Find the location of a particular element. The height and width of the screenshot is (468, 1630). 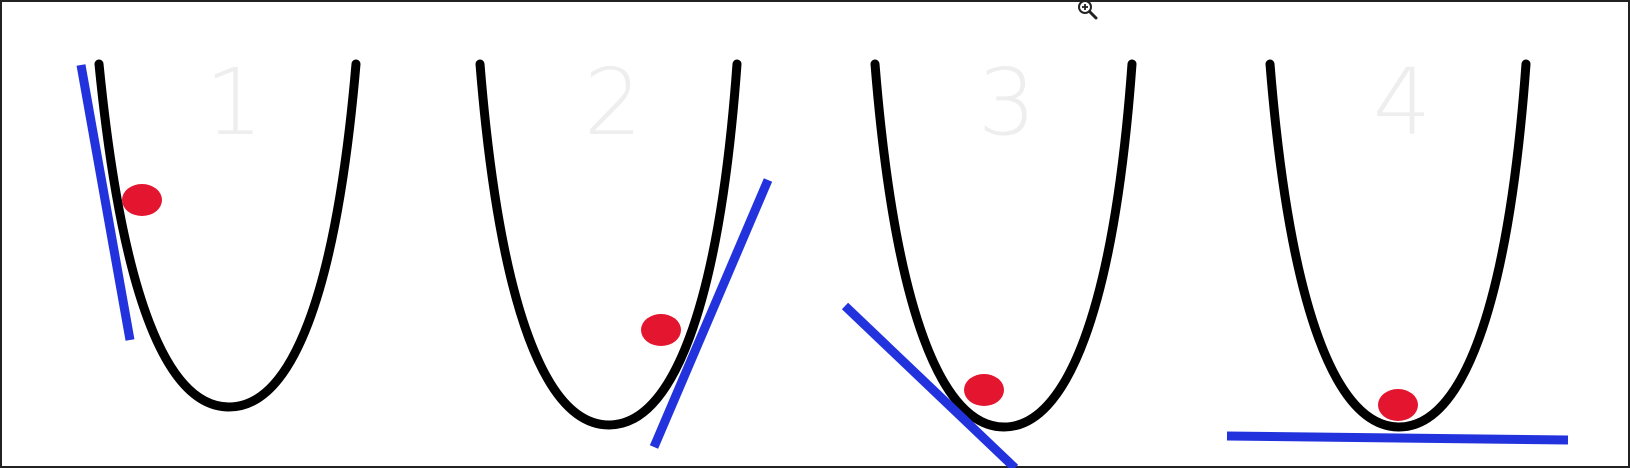

panel-1: 1 is located at coordinates (218, 230).